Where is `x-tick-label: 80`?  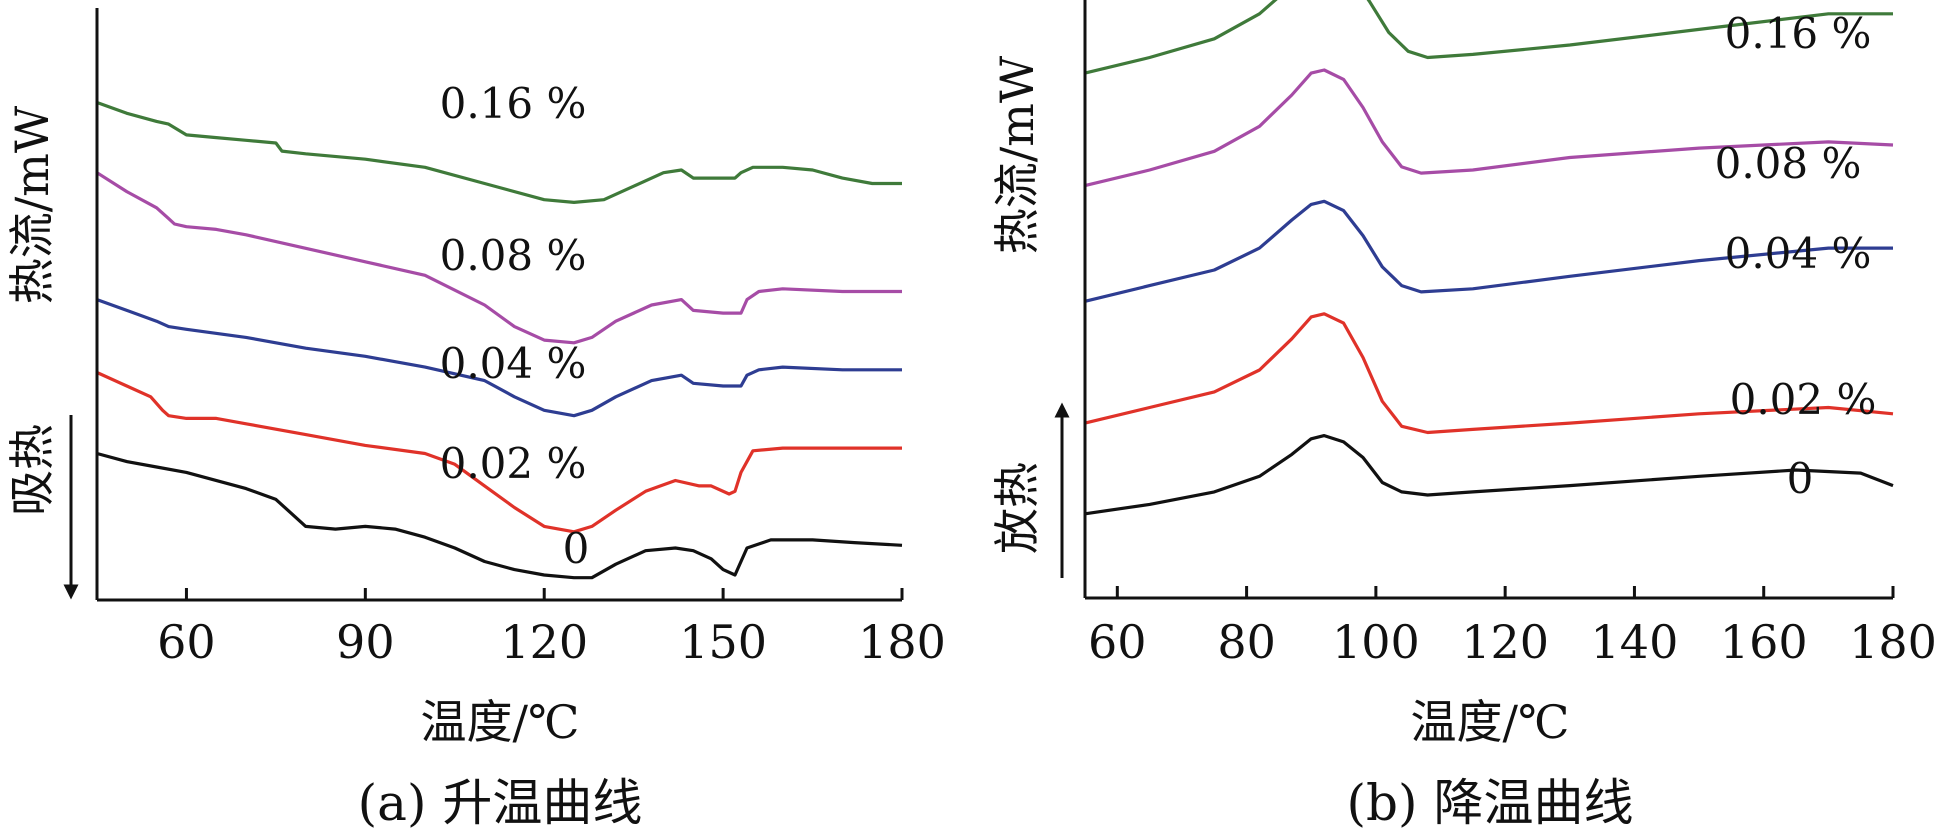 x-tick-label: 80 is located at coordinates (1246, 642).